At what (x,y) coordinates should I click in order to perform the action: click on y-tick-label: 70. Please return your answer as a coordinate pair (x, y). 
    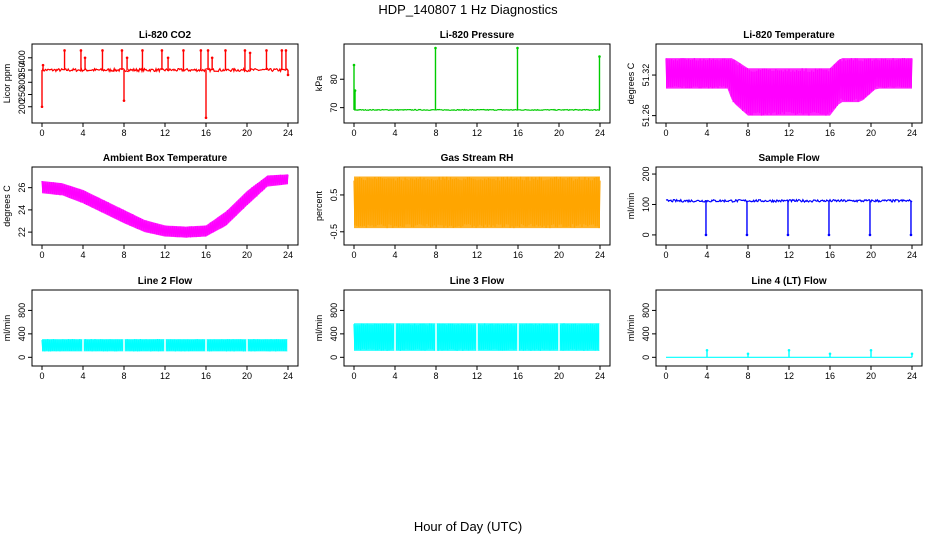
    Looking at the image, I should click on (334, 108).